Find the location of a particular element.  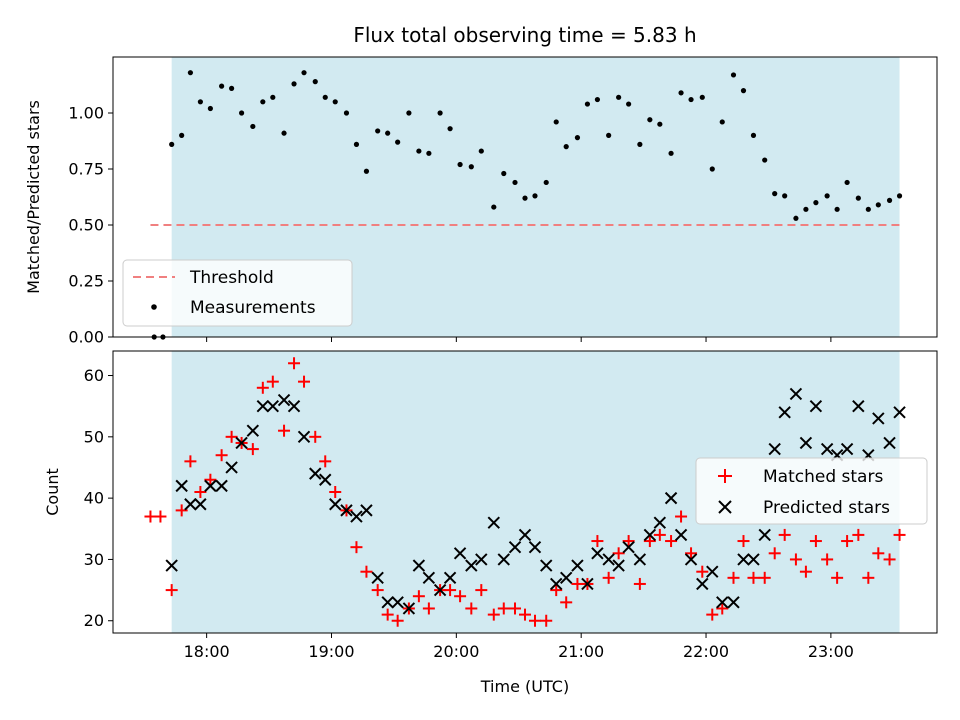

bottom-y-tick-label: 20 is located at coordinates (94, 620).